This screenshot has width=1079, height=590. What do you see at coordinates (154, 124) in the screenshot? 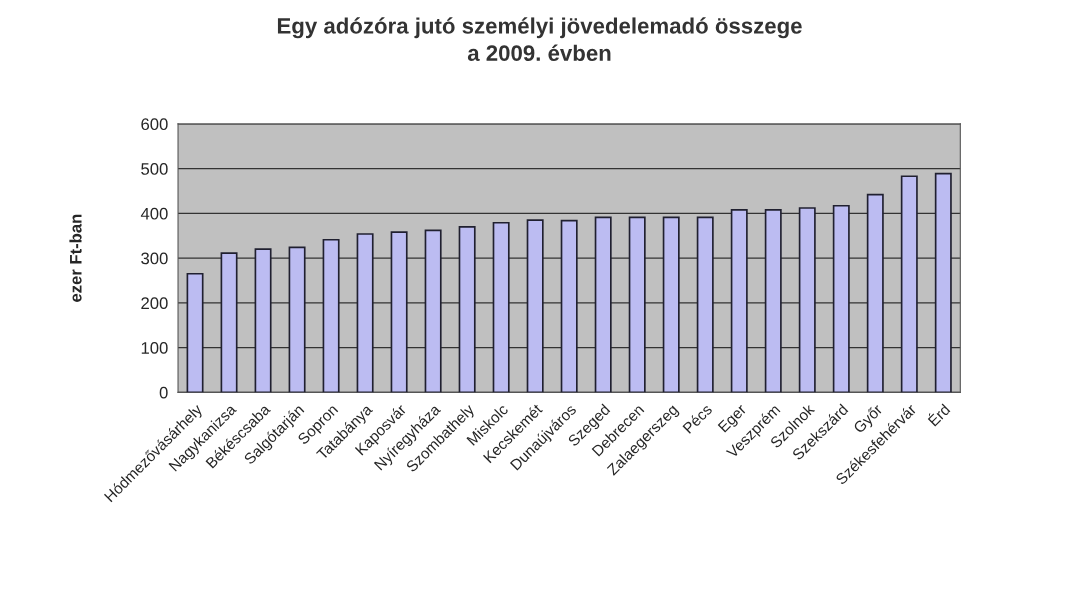
I see `y-tick-label: 600` at bounding box center [154, 124].